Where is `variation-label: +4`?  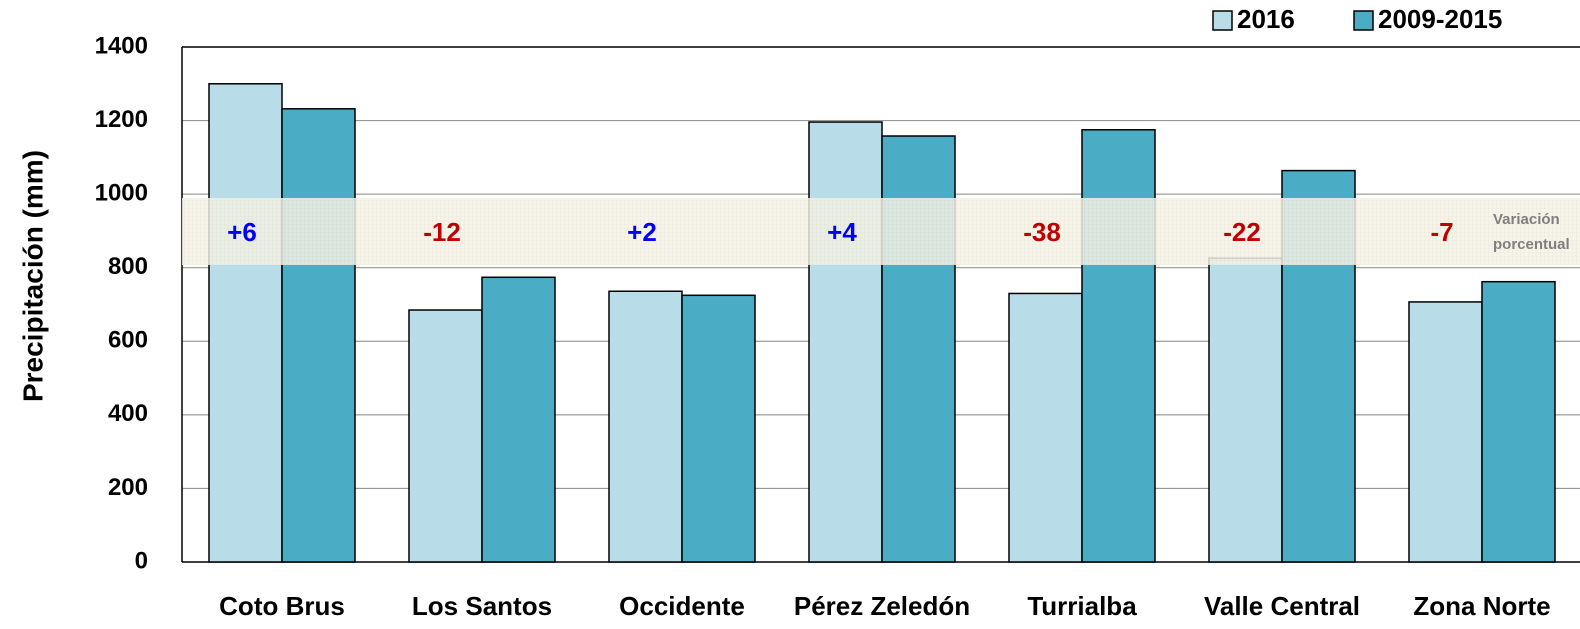 variation-label: +4 is located at coordinates (842, 232).